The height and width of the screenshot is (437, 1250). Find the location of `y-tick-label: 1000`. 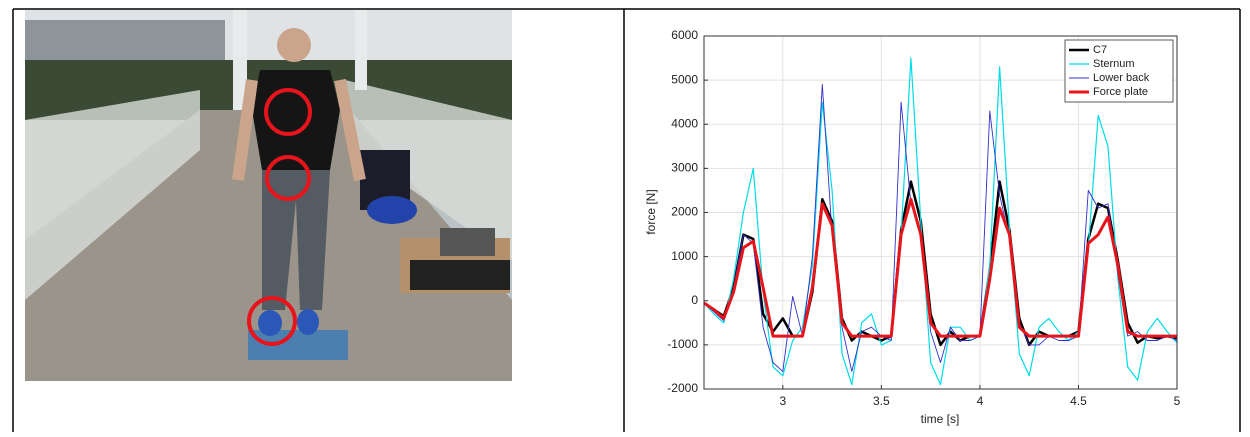

y-tick-label: 1000 is located at coordinates (684, 256).